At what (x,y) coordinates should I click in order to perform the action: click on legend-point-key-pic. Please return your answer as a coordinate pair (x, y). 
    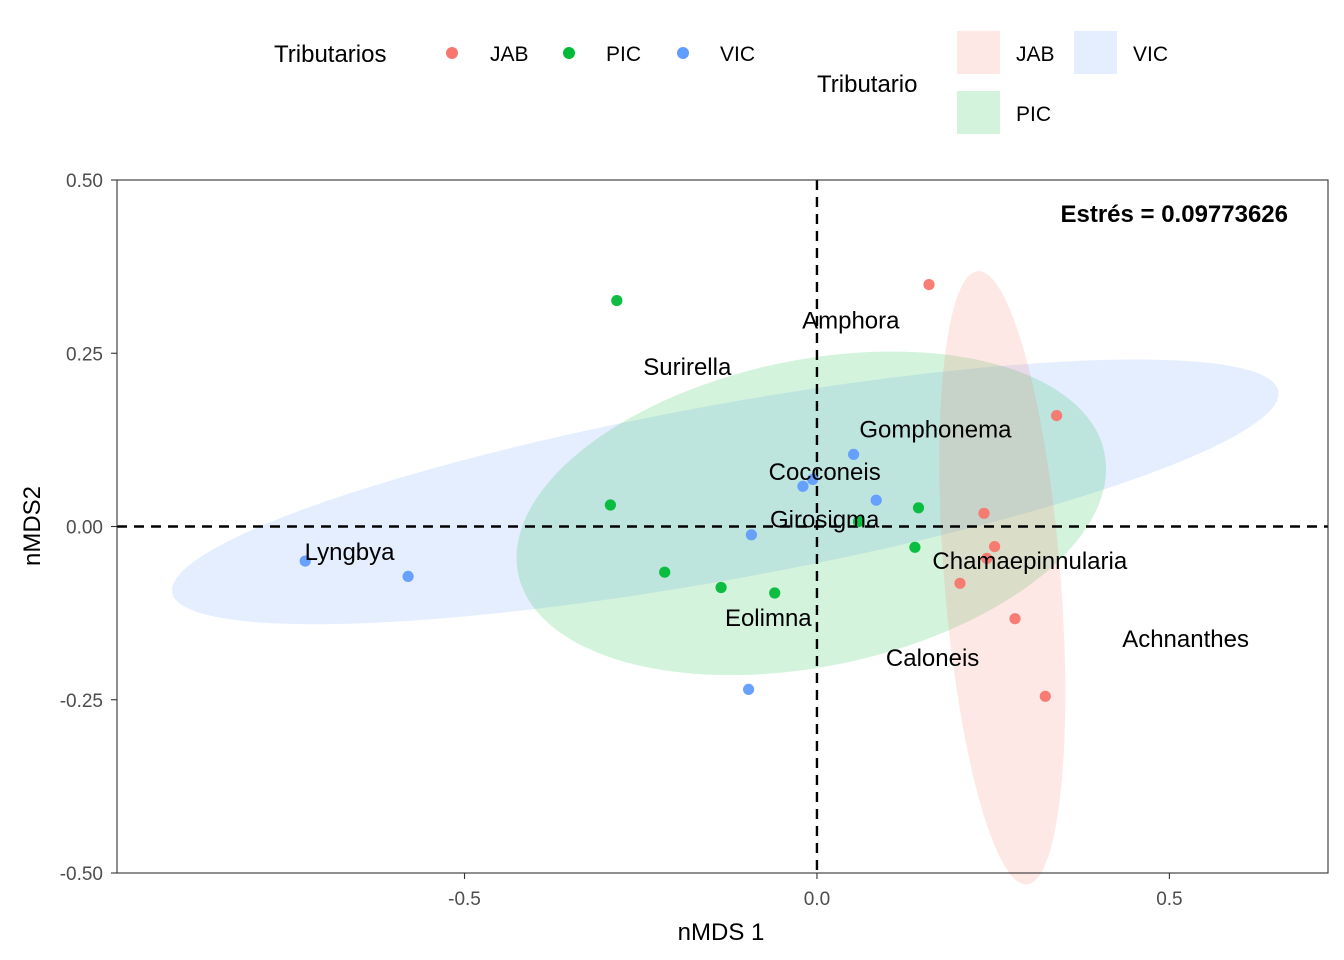
    Looking at the image, I should click on (569, 53).